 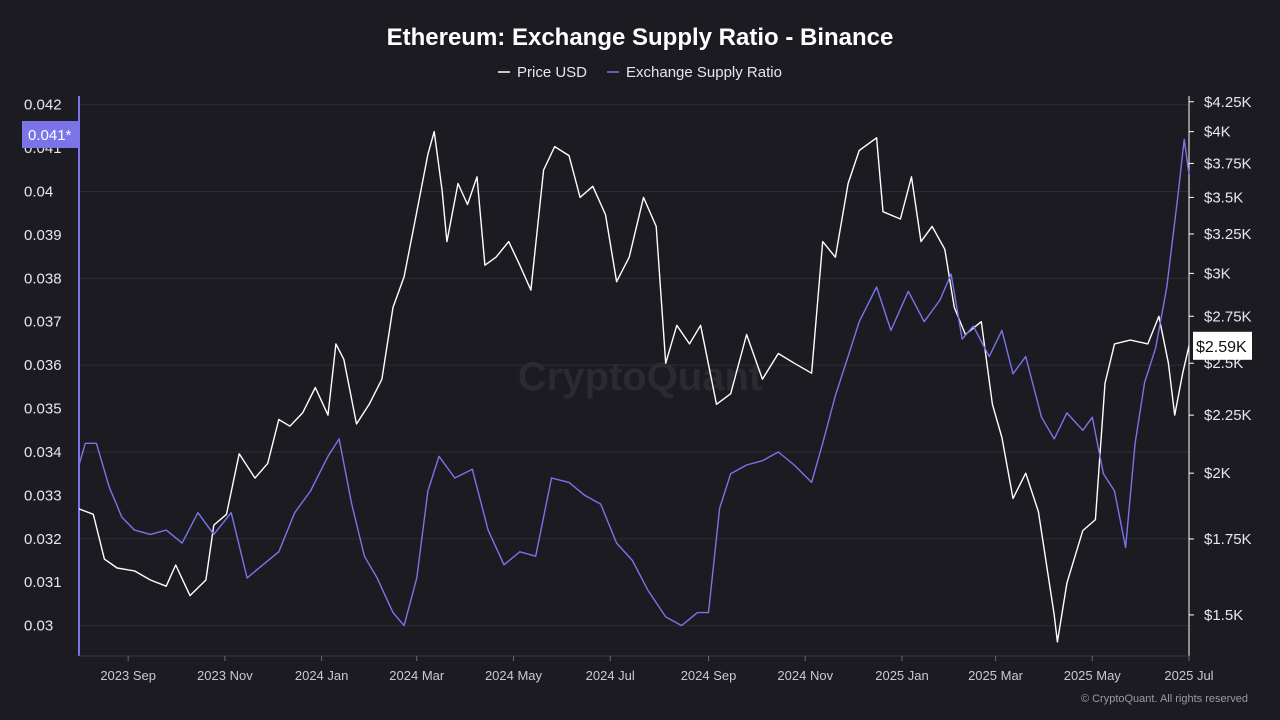 I want to click on y-left-tick-label: 0.036, so click(x=43, y=365).